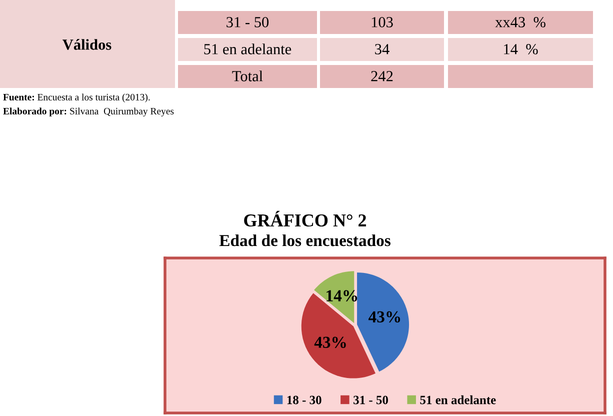 This screenshot has width=613, height=416. I want to click on text: Total, so click(247, 76).